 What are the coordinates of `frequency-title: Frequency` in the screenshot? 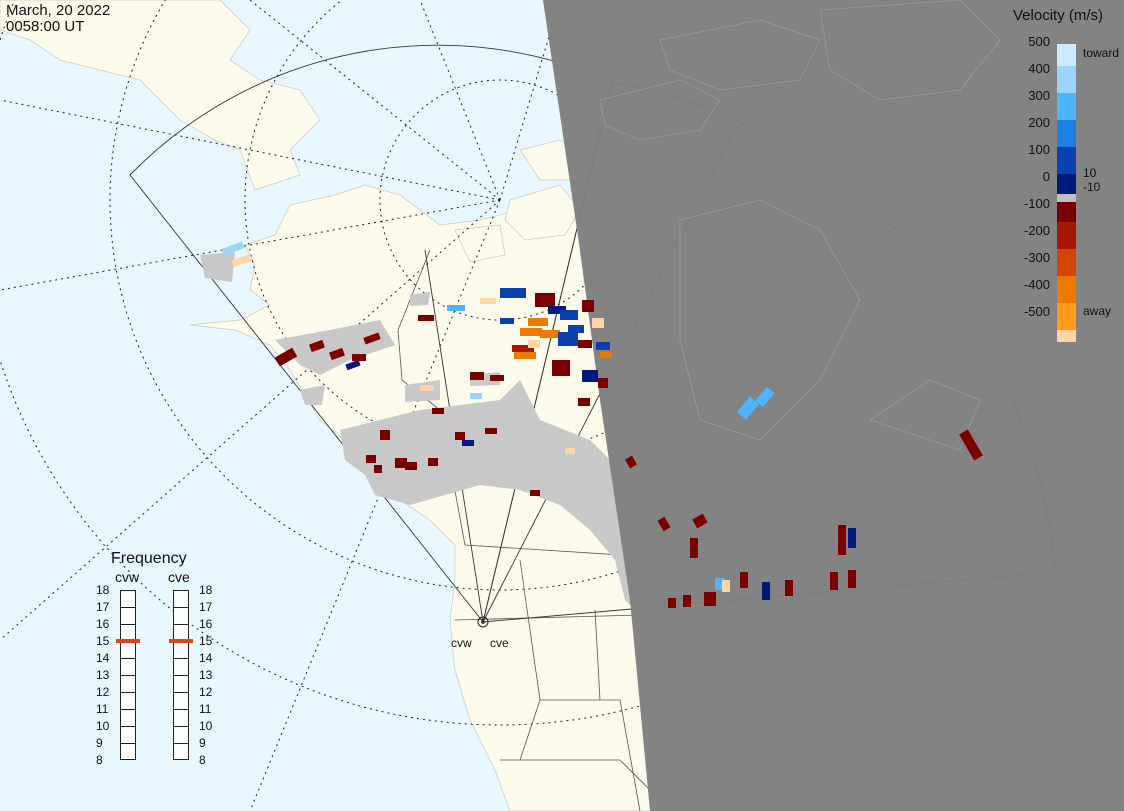 It's located at (149, 558).